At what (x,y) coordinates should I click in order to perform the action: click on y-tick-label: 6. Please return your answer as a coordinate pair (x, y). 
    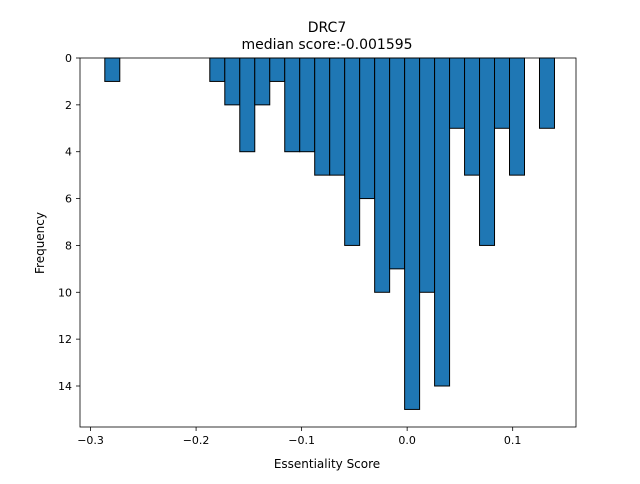
    Looking at the image, I should click on (68, 199).